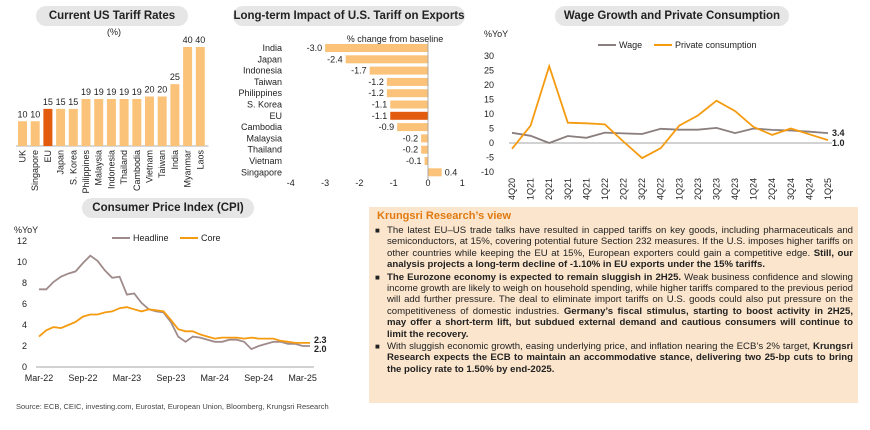  I want to click on tariff-bar-thailand, so click(124, 122).